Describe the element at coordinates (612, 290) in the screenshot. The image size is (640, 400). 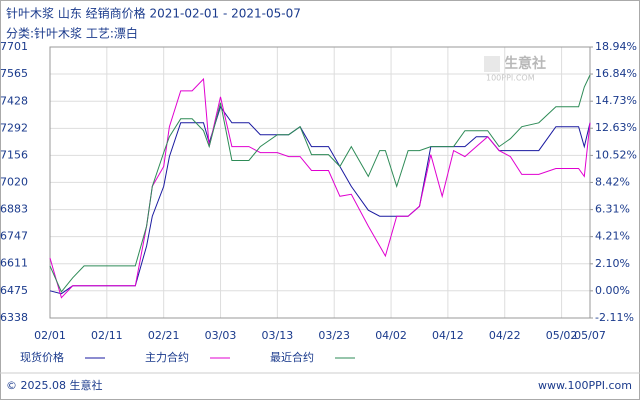
I see `y2-tick-label: 0.00%` at that location.